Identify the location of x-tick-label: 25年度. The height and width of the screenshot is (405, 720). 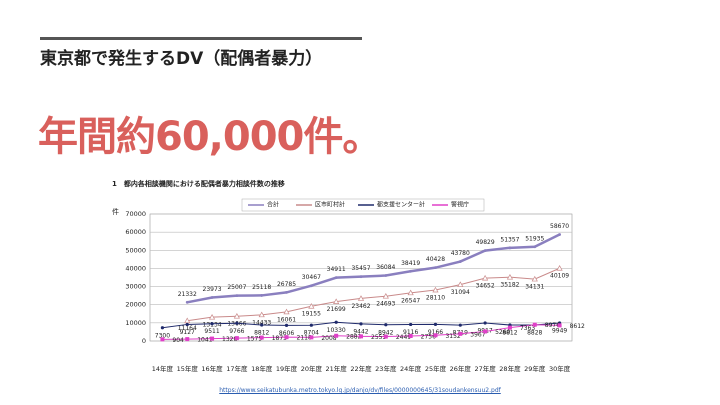
(436, 368).